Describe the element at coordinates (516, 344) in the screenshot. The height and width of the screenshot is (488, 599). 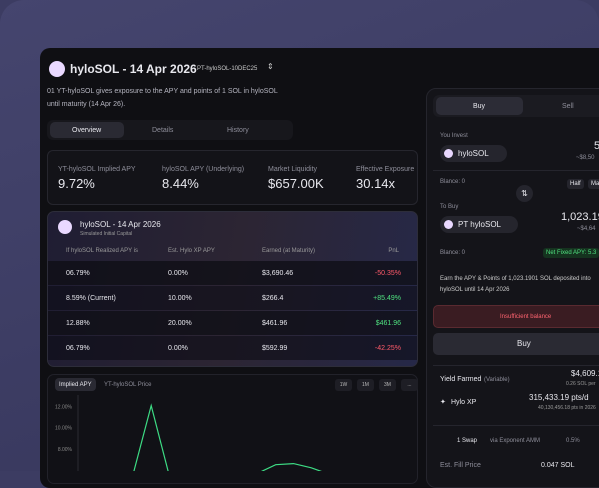
I see `buy-button` at that location.